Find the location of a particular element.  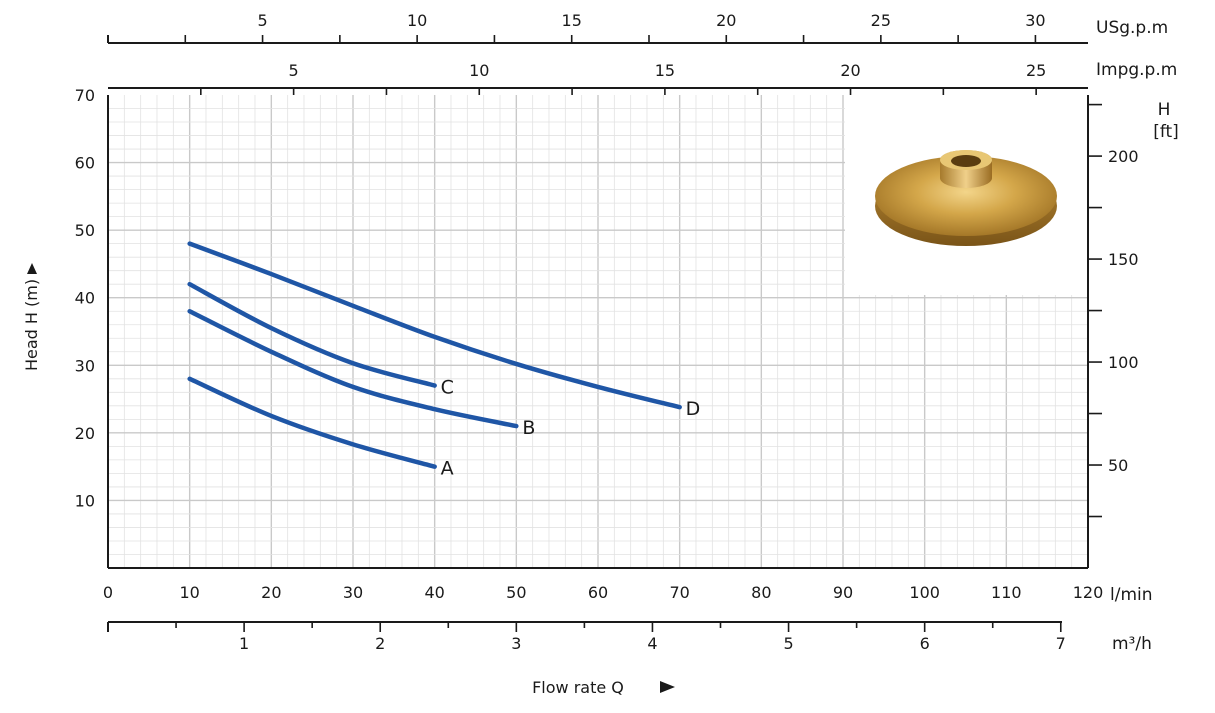

series-label-a: A is located at coordinates (447, 469).